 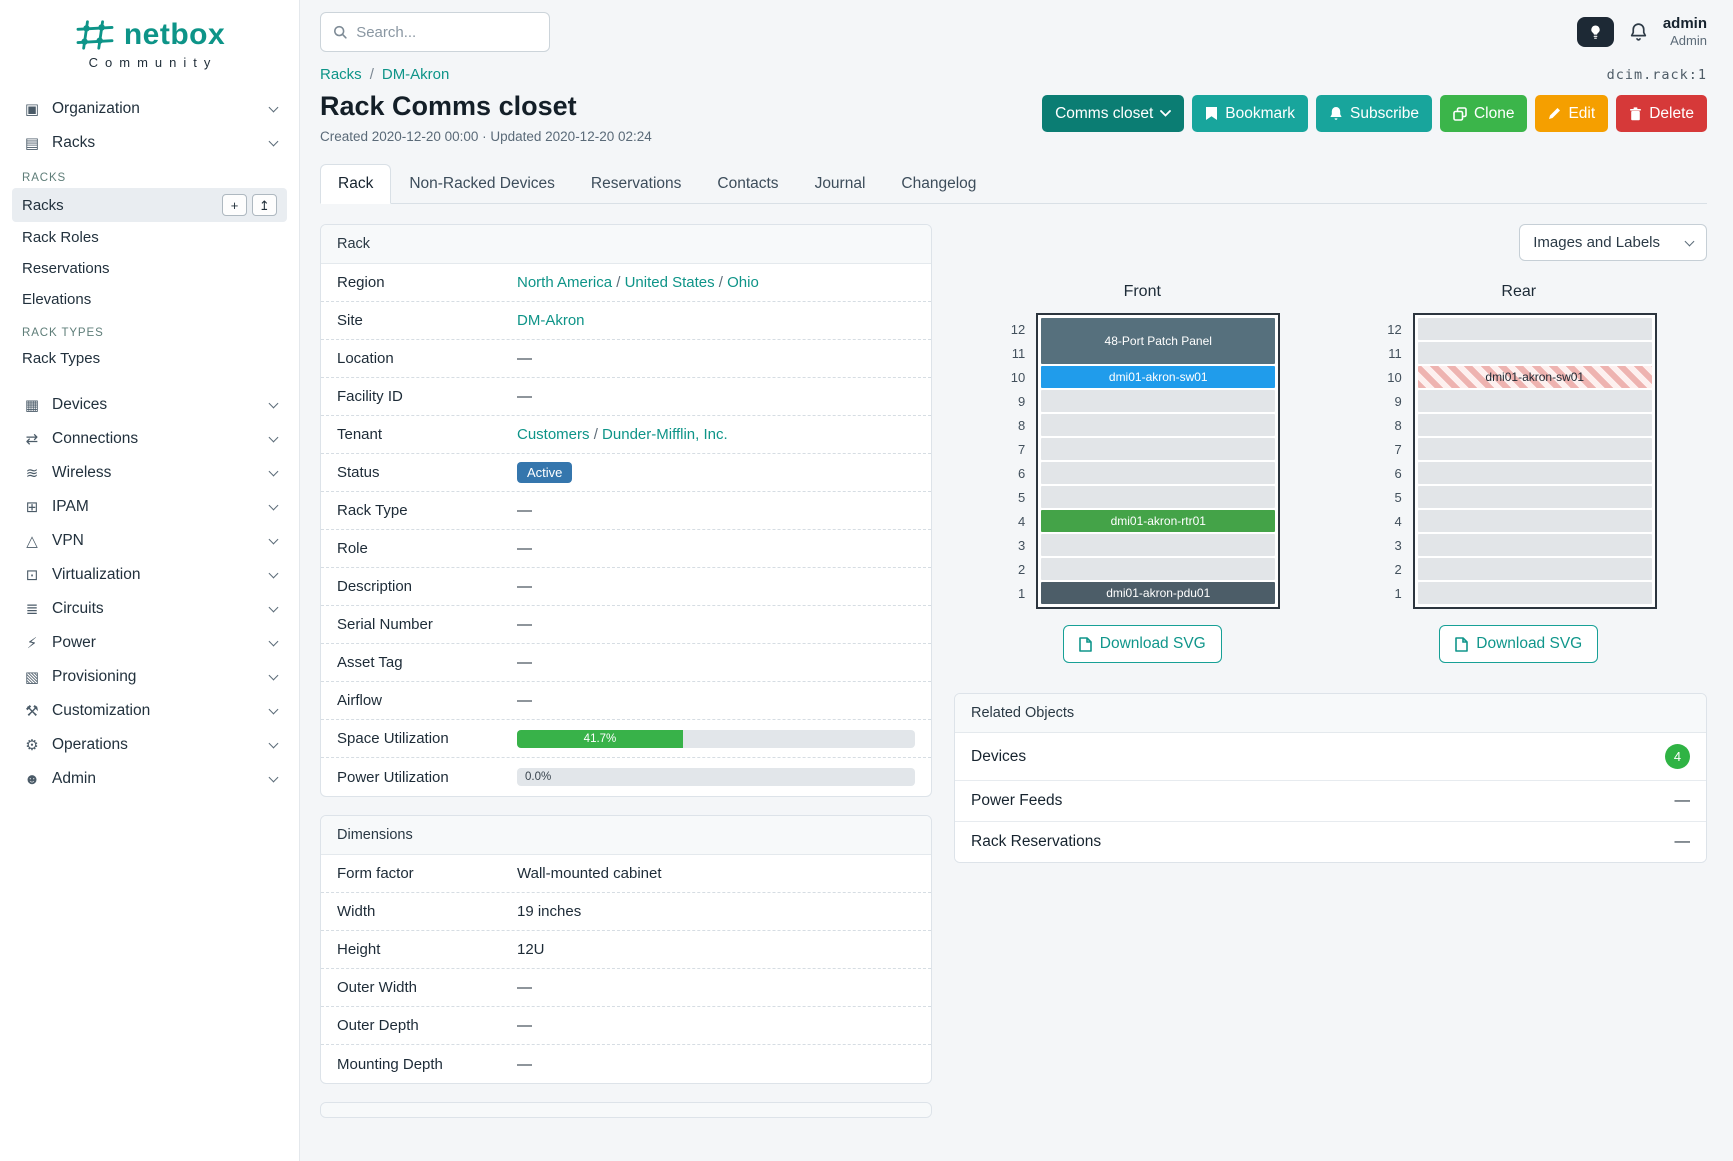 I want to click on detail-row: Form factor Wall-mounted cabinet, so click(x=626, y=874).